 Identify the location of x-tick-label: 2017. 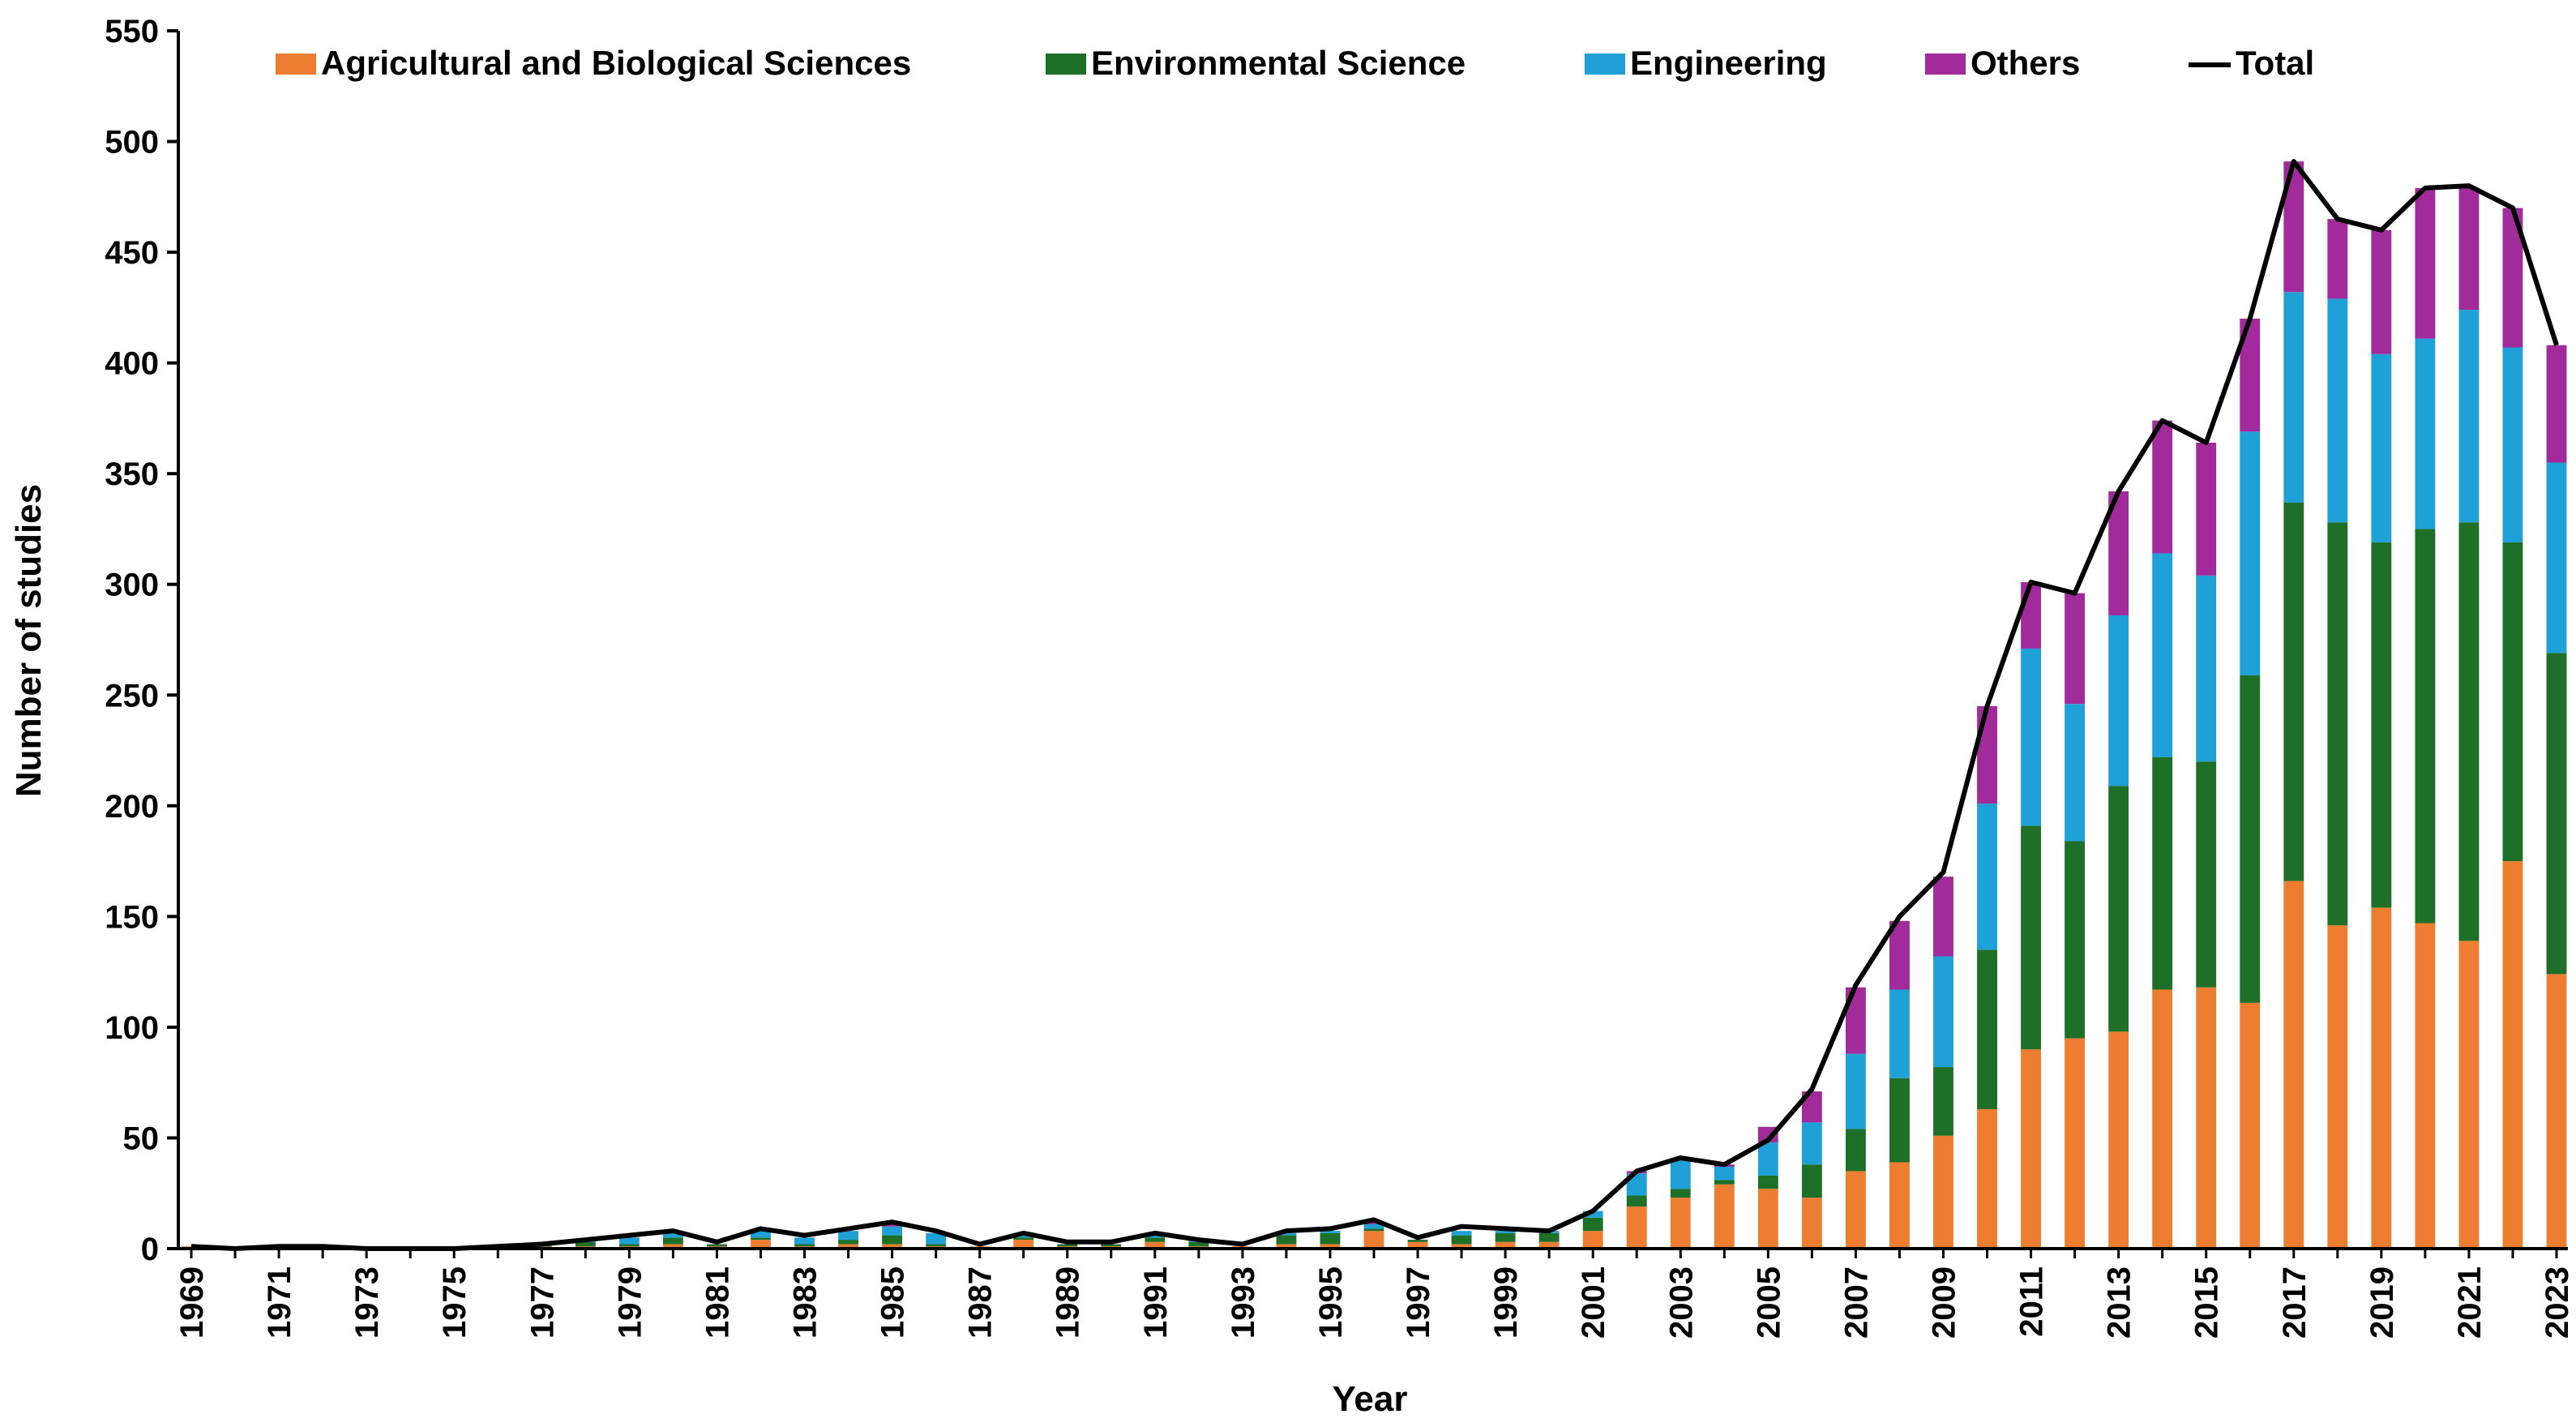
(2295, 1302).